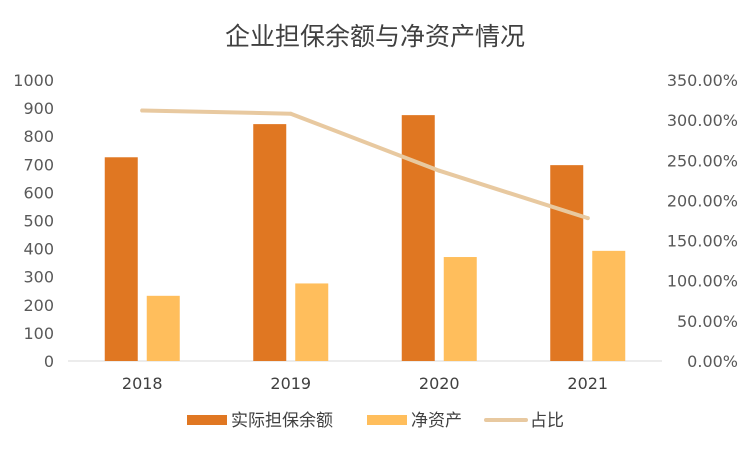 This screenshot has height=453, width=750. I want to click on right-tick-label: 100.00%, so click(702, 281).